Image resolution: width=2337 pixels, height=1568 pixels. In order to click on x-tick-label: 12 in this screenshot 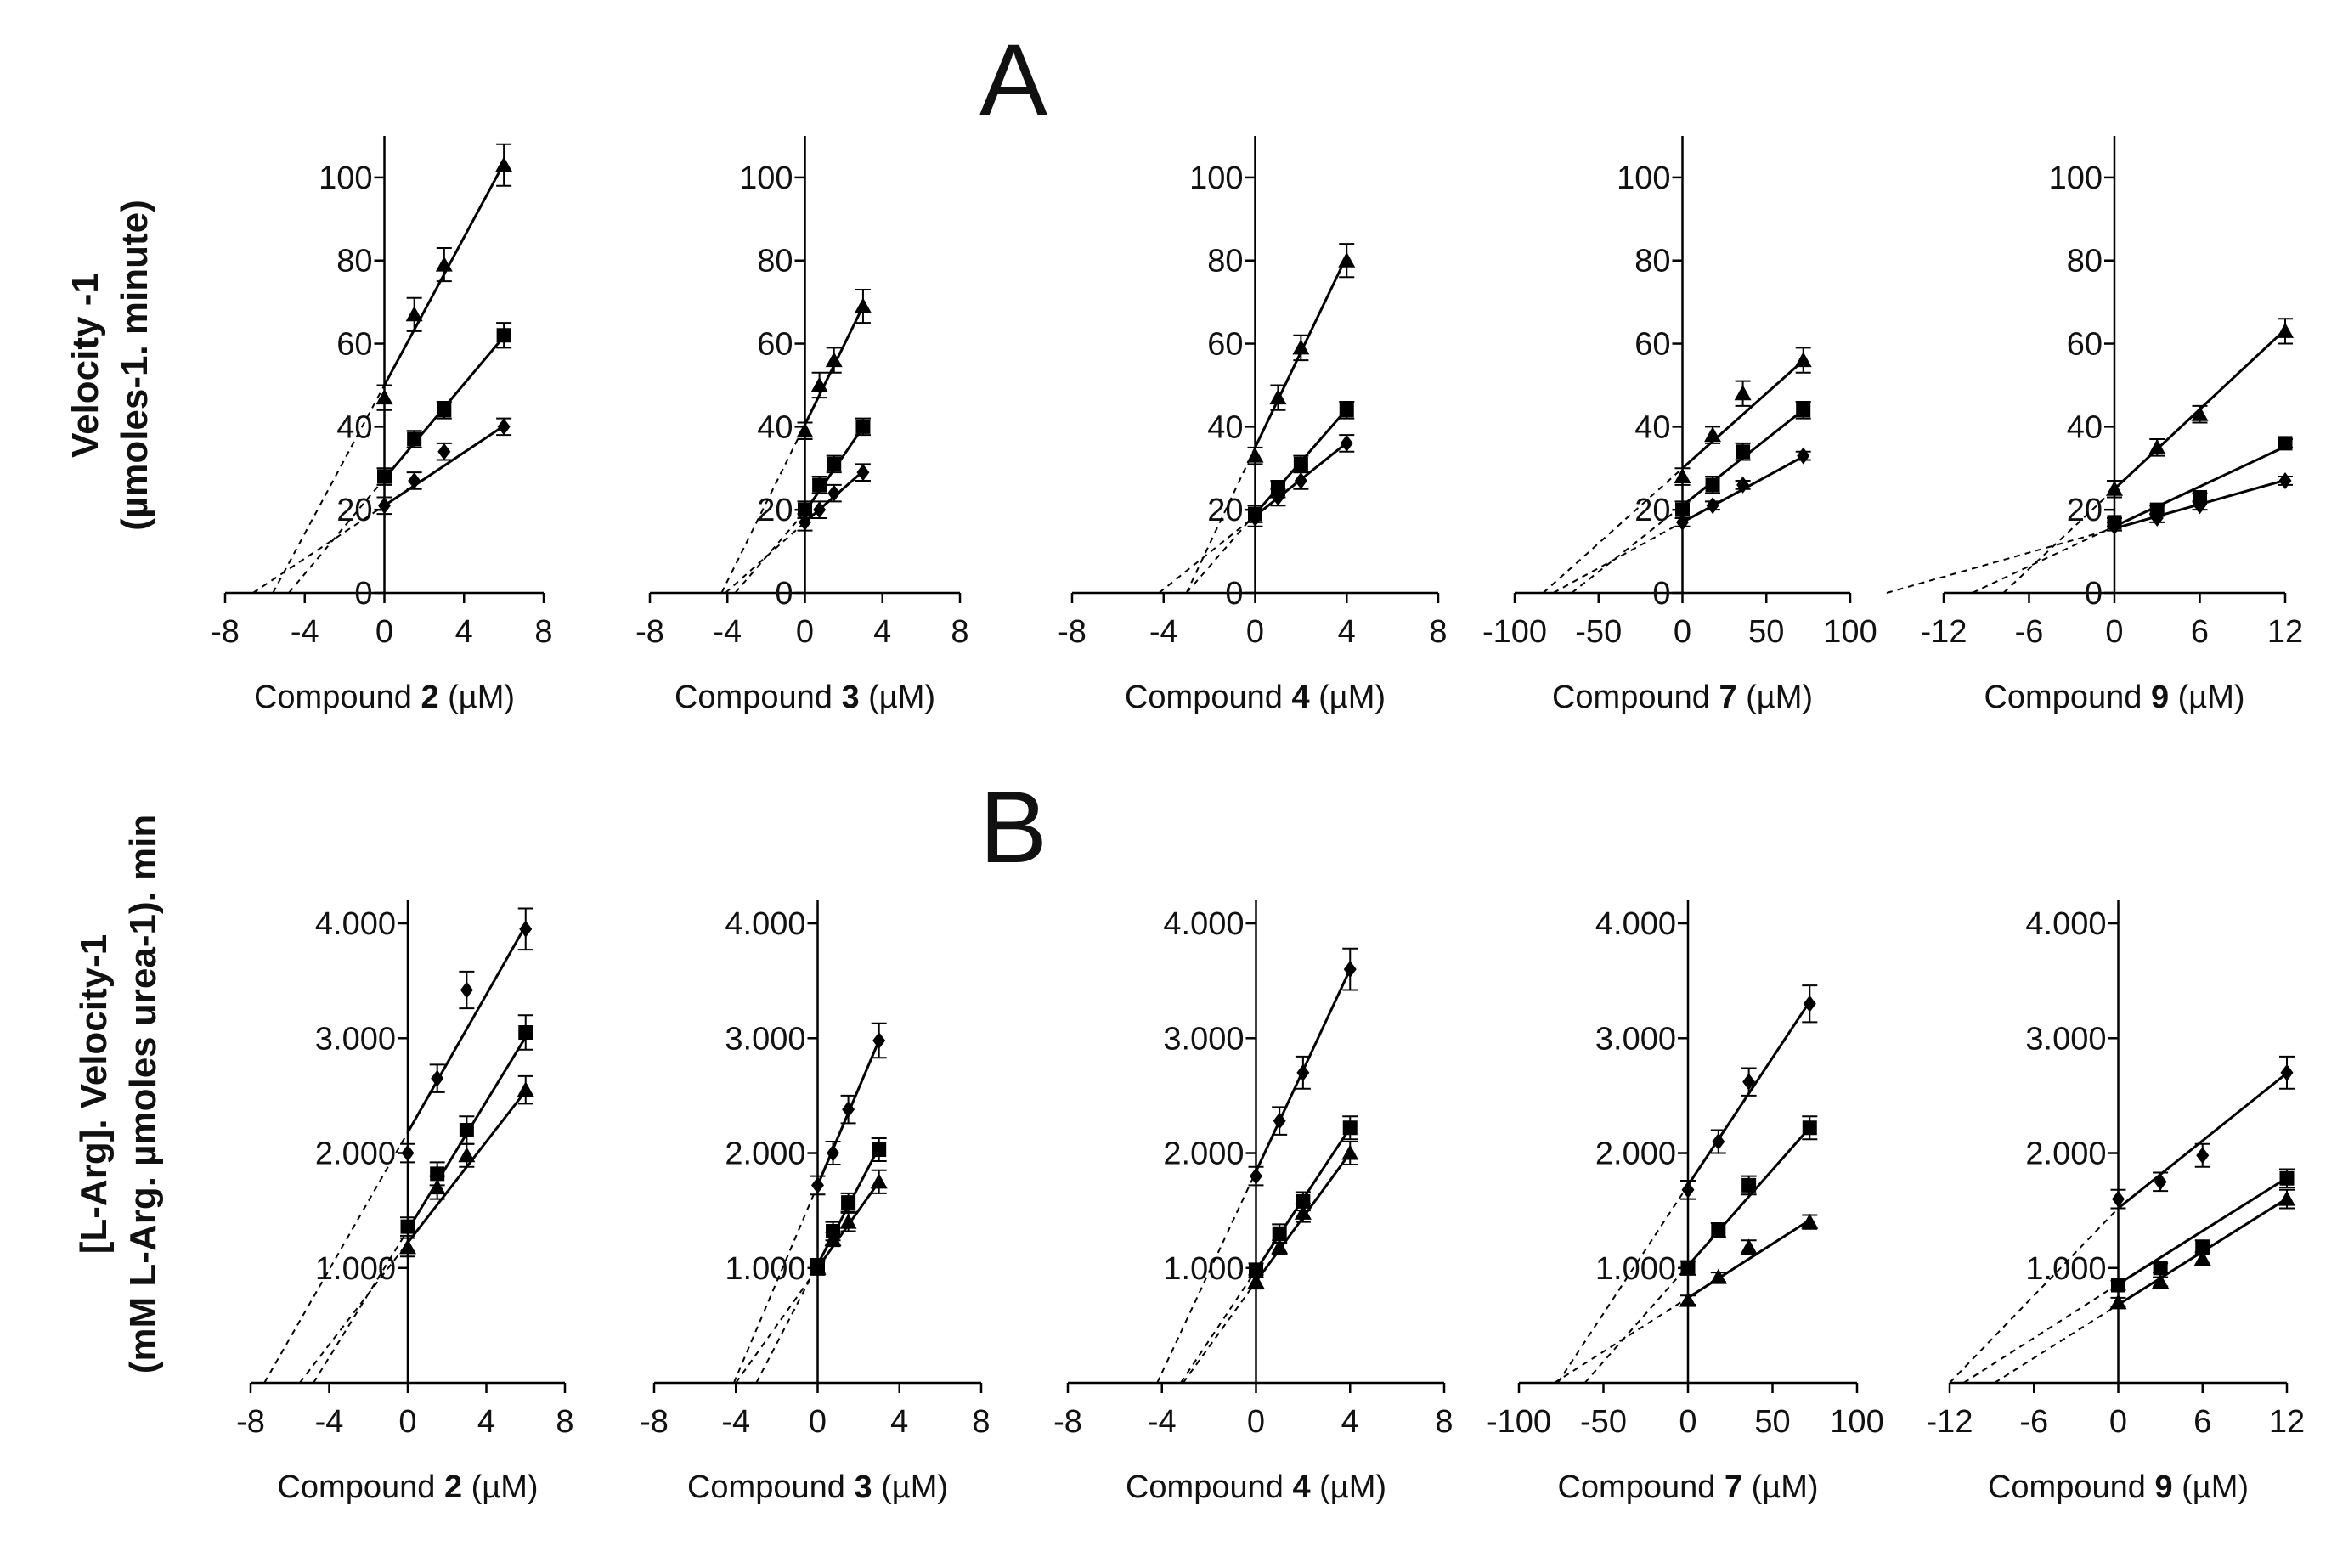, I will do `click(2285, 632)`.